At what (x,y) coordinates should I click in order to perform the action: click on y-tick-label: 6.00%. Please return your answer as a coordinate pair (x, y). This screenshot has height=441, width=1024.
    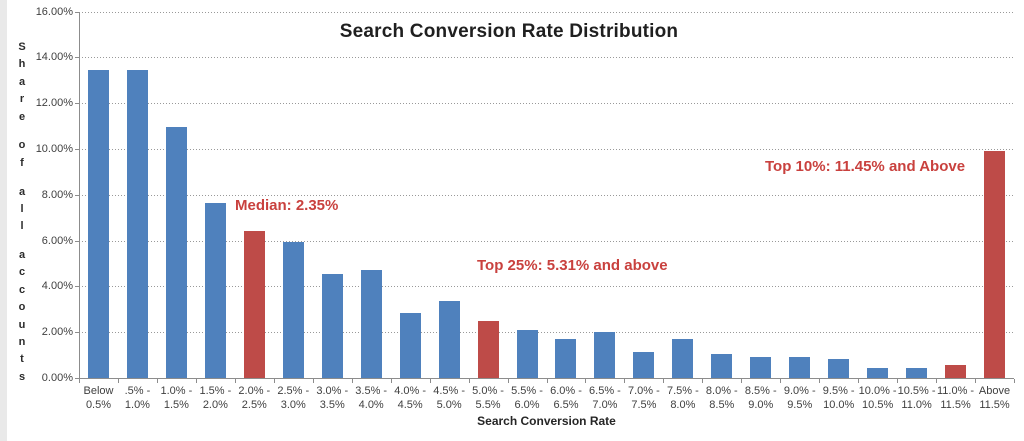
    Looking at the image, I should click on (57, 240).